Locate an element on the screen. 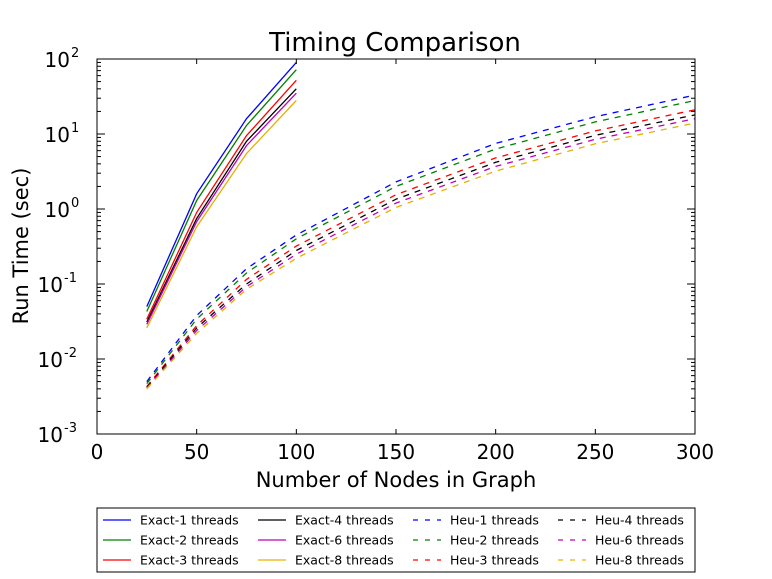 The image size is (772, 579). legend-entry: Heu-3 threads is located at coordinates (476, 560).